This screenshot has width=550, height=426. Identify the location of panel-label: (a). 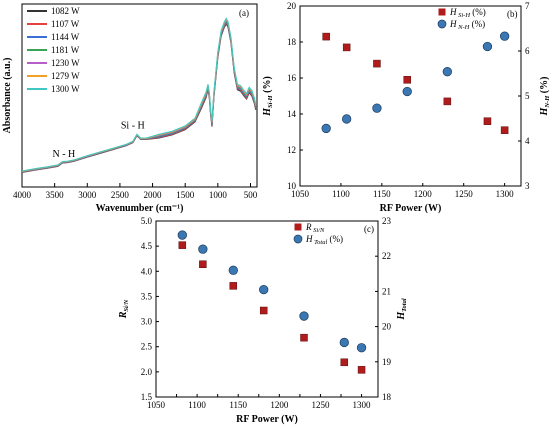
(244, 13).